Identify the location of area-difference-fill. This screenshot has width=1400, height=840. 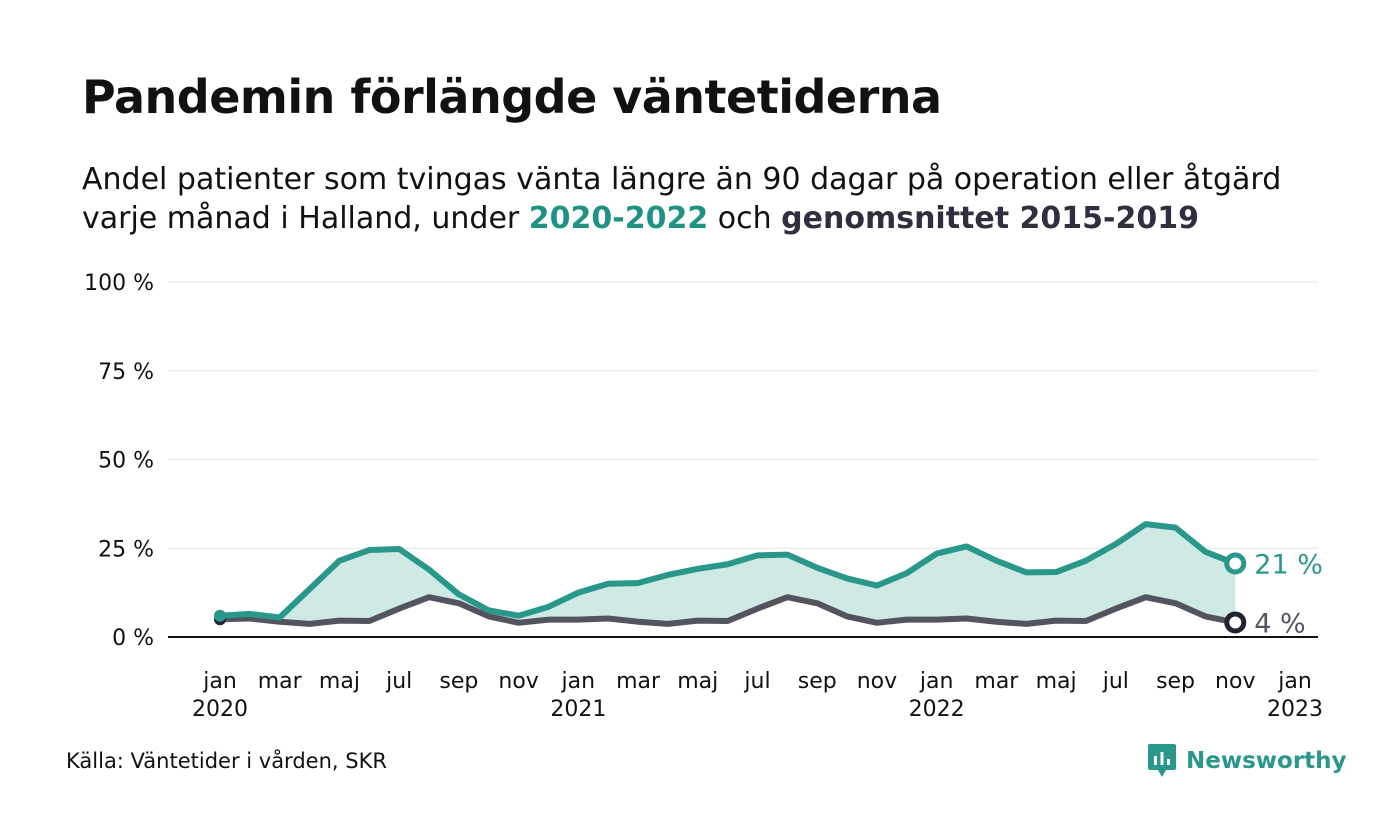
(728, 574).